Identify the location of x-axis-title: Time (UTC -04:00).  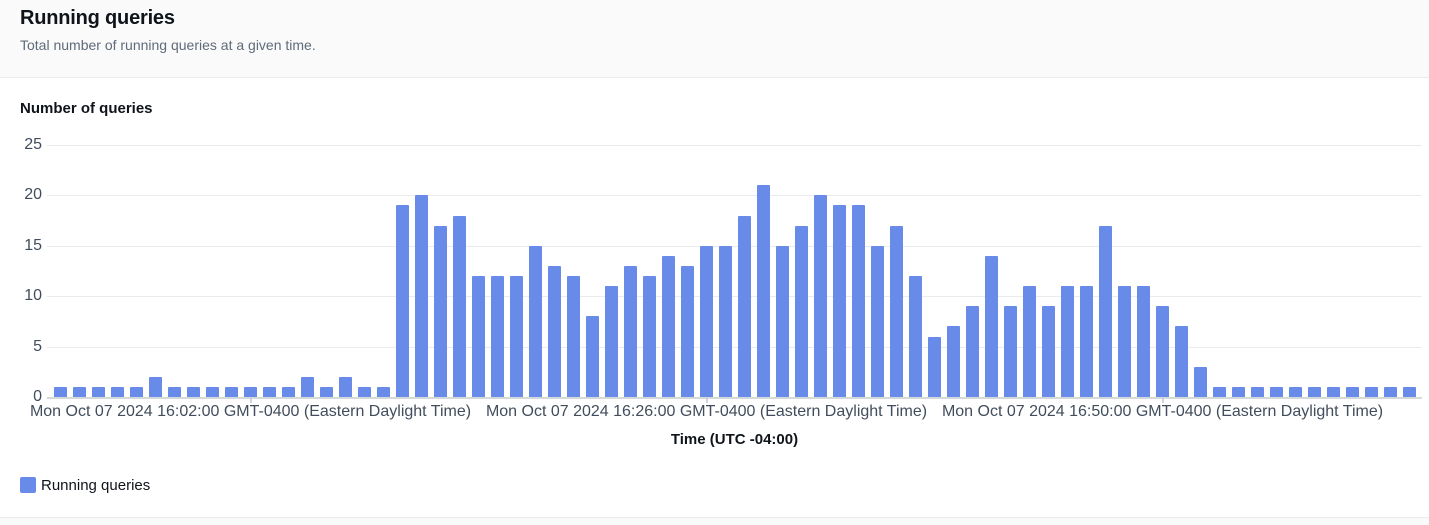
(734, 439).